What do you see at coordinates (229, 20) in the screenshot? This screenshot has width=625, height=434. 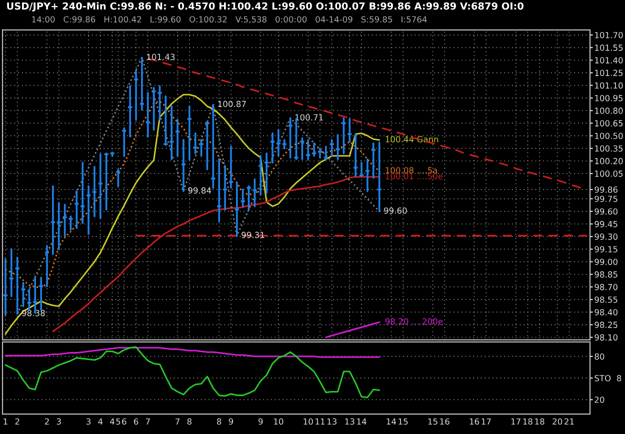 I see `chart-subtitle: 14:00 C:99.86 H:100.42 L:99.60 O:100.32 V:5,538 0:00:00 04-14-09 S:59.85 I:5764` at bounding box center [229, 20].